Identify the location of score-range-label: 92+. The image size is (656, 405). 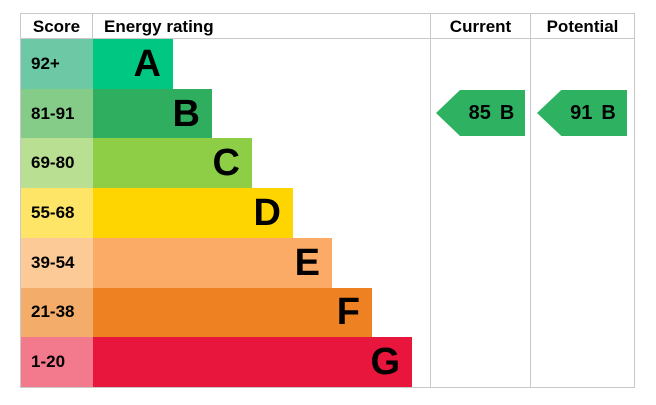
(57, 64).